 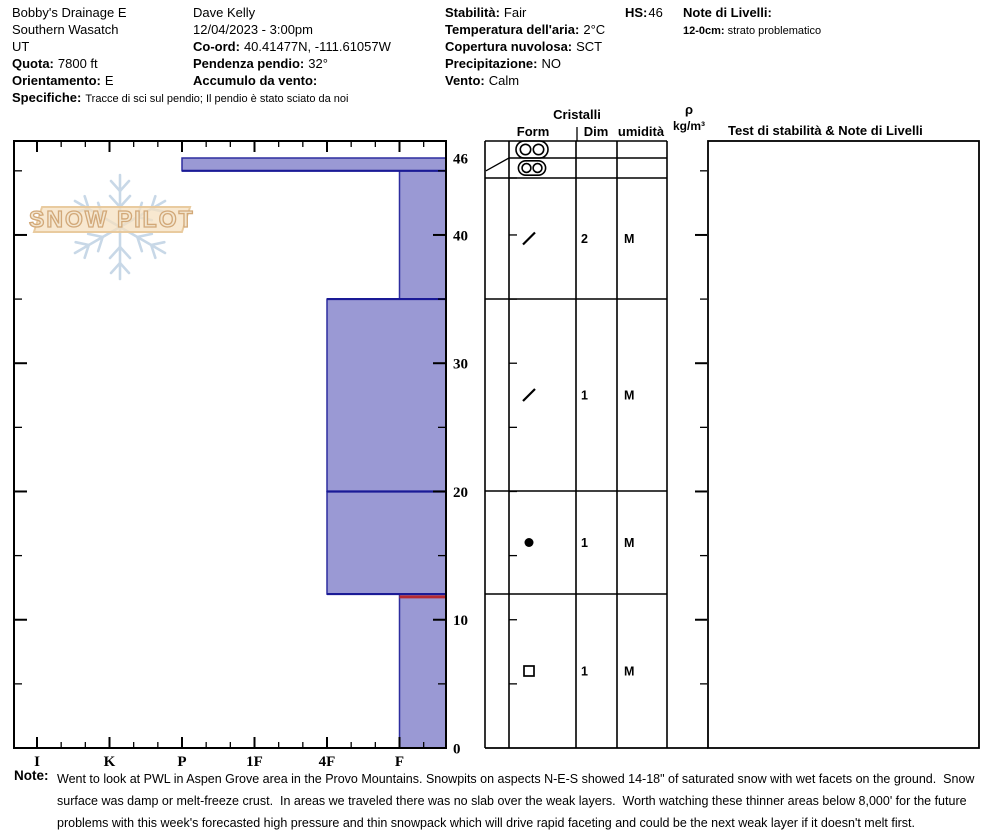 I want to click on depth-label-30: 30, so click(x=460, y=365).